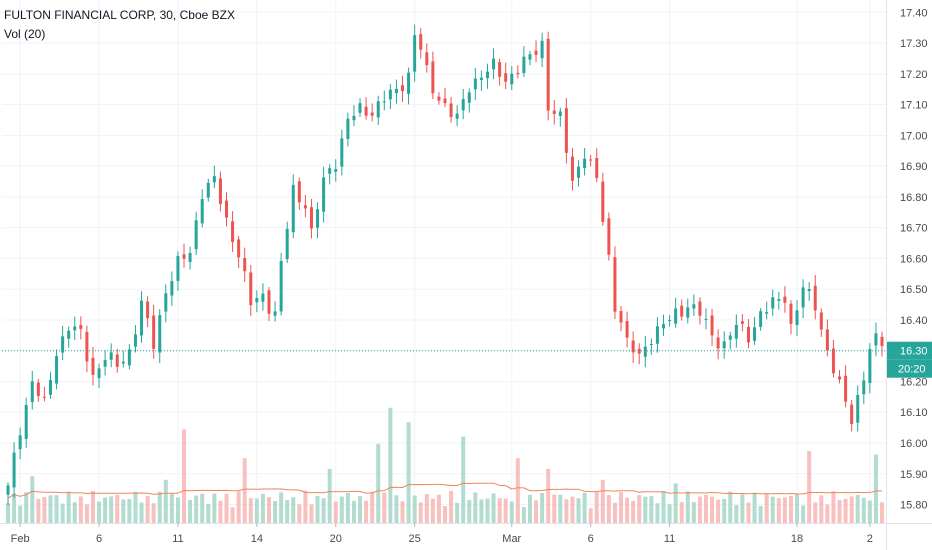 This screenshot has width=932, height=550. I want to click on countdown-tag, so click(909, 368).